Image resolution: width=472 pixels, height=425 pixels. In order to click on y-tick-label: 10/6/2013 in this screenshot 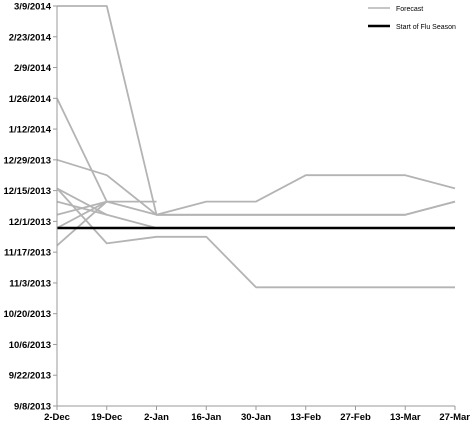, I will do `click(30, 345)`.